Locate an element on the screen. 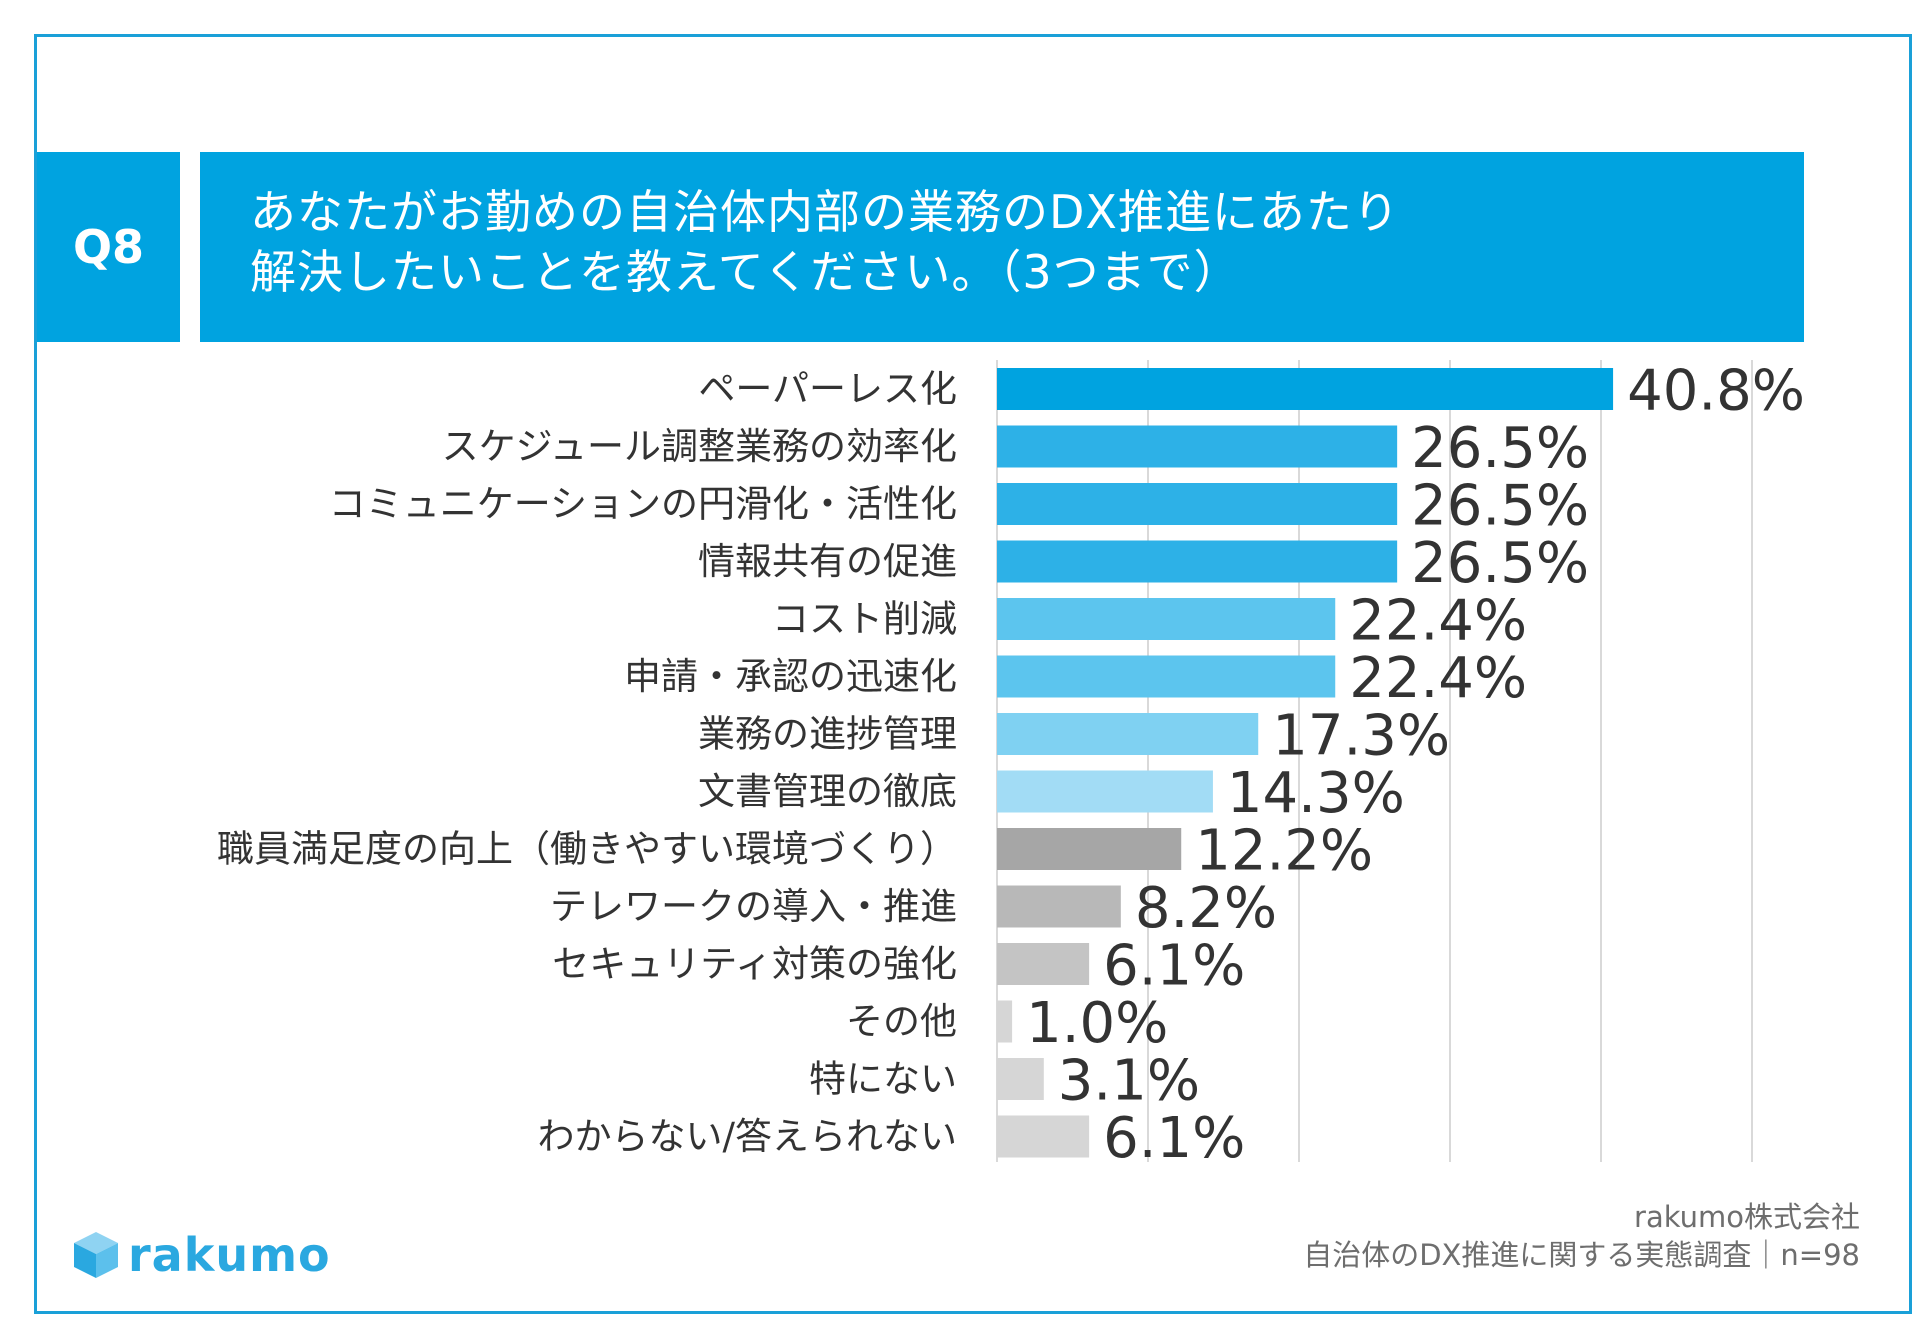 This screenshot has width=1932, height=1338. category-label: 情報共有の促進 is located at coordinates (827, 561).